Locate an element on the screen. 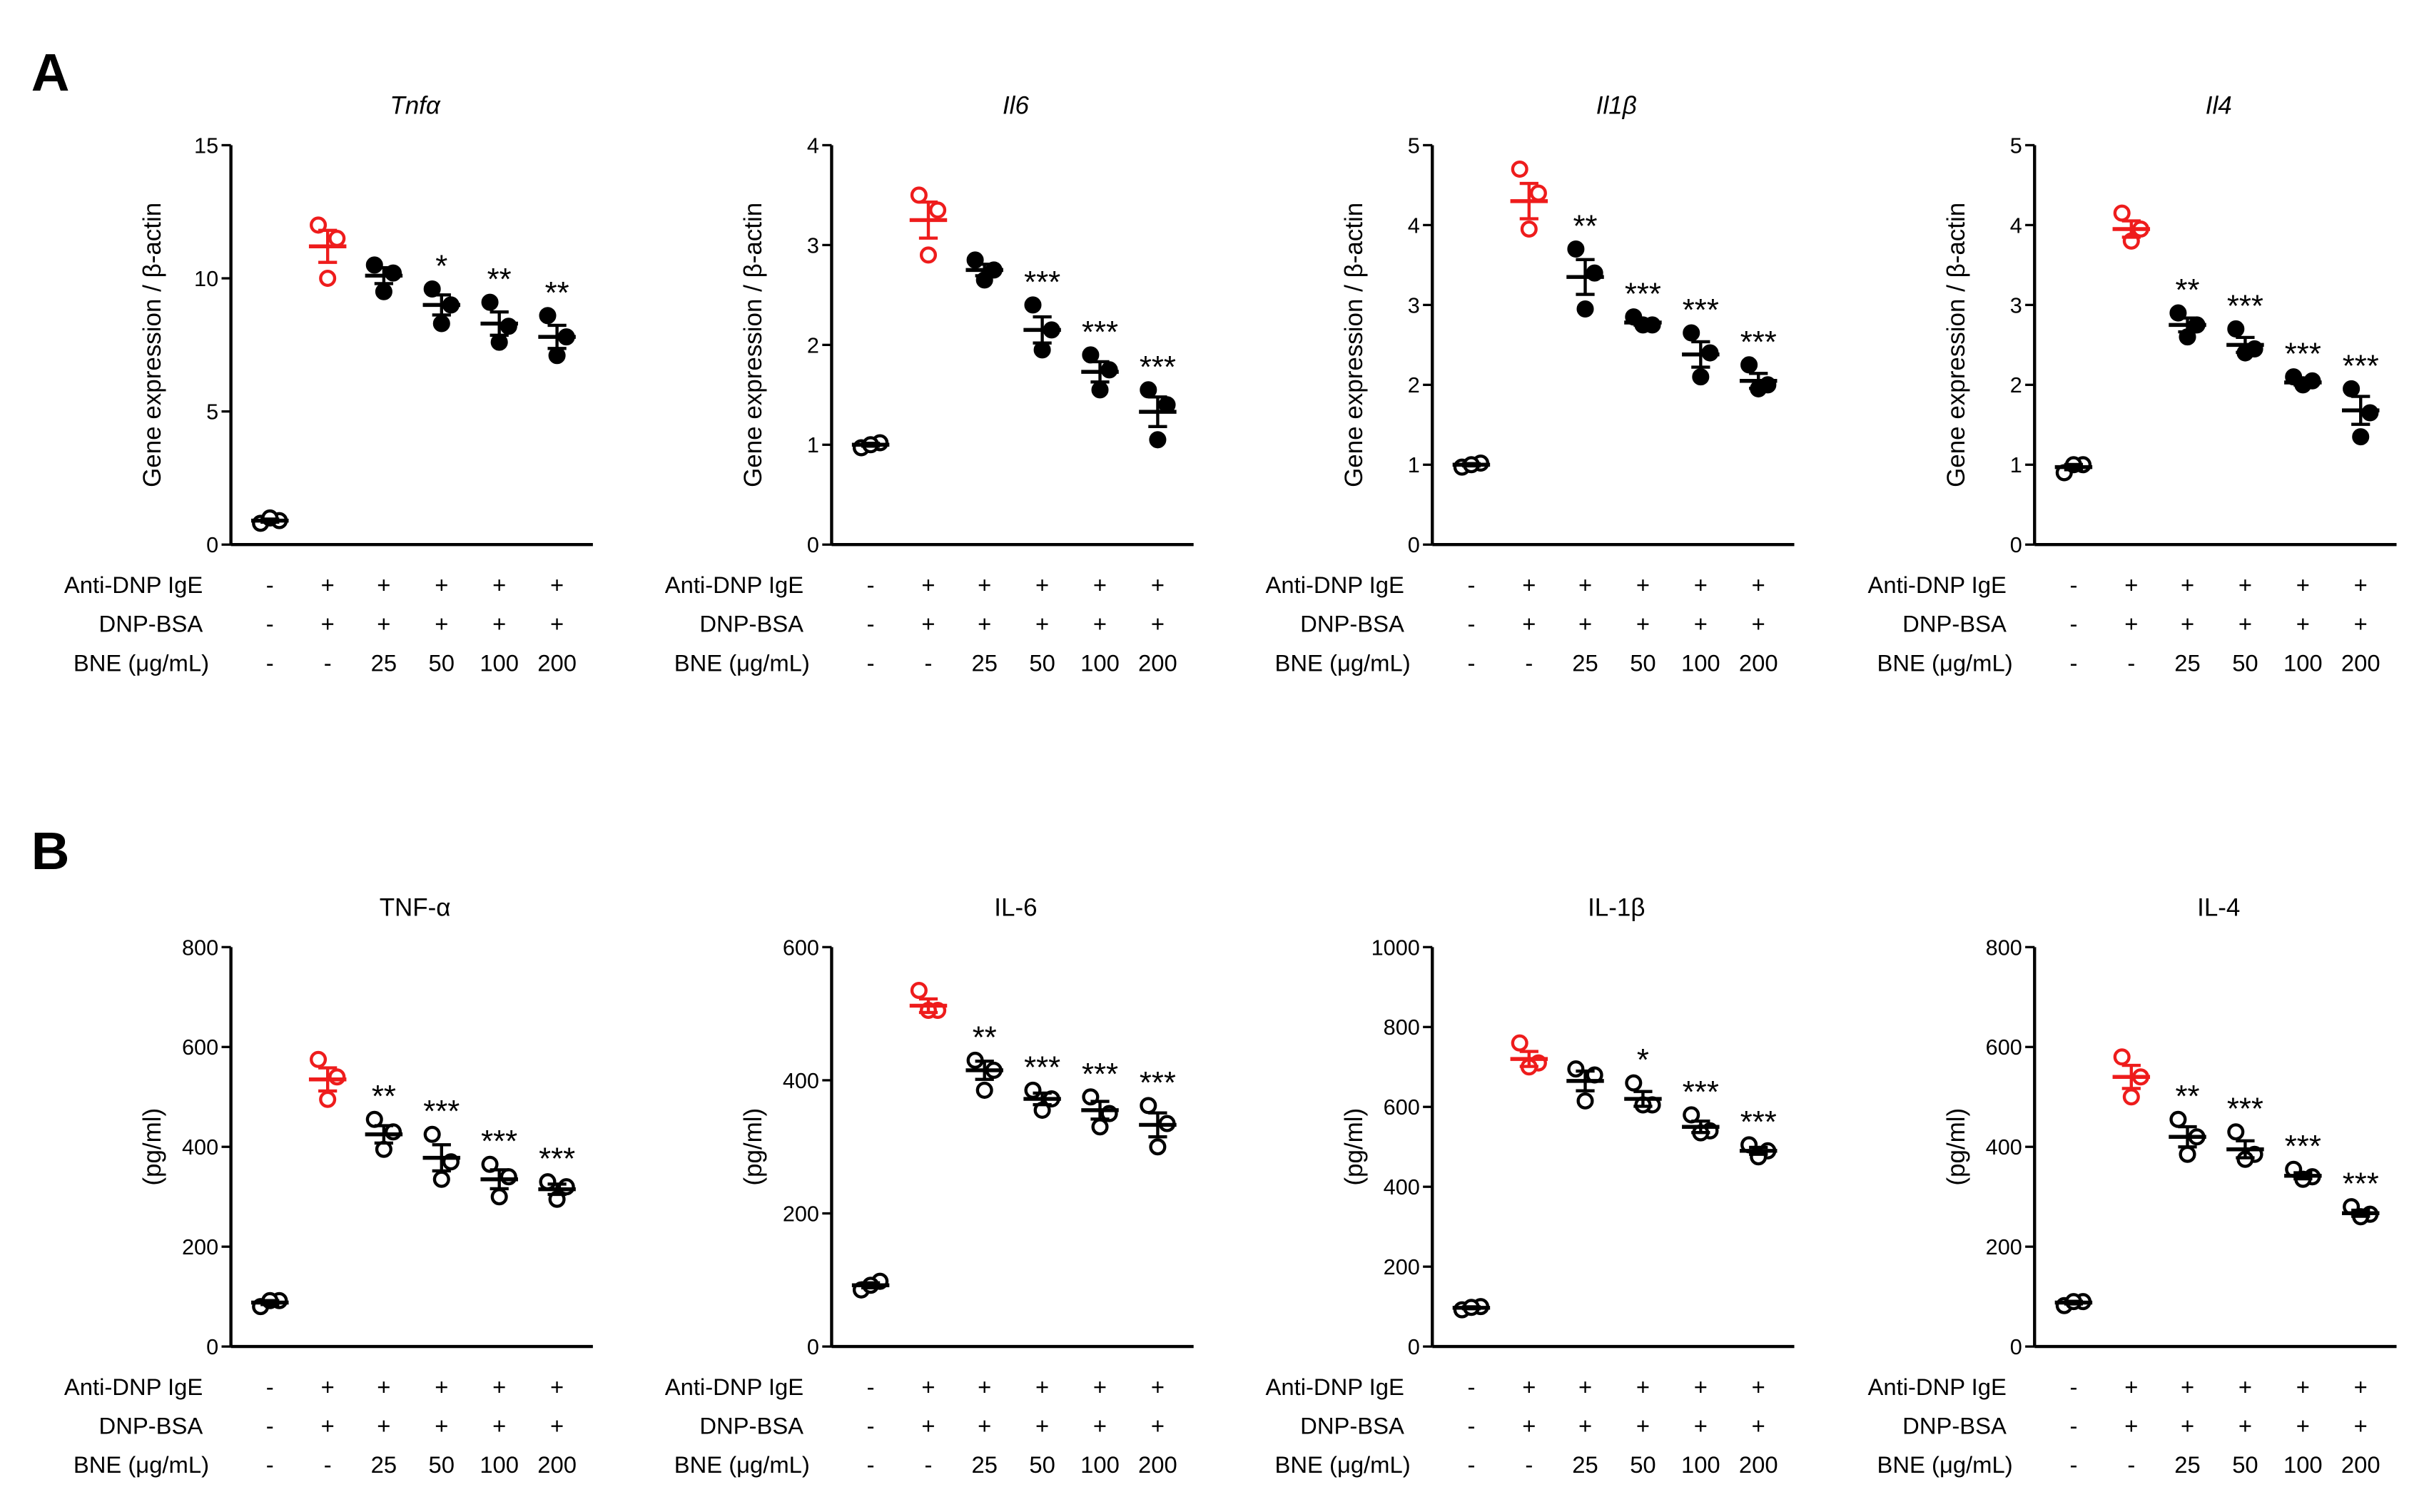 The width and height of the screenshot is (2434, 1512). y-tick-label: 15 is located at coordinates (206, 145).